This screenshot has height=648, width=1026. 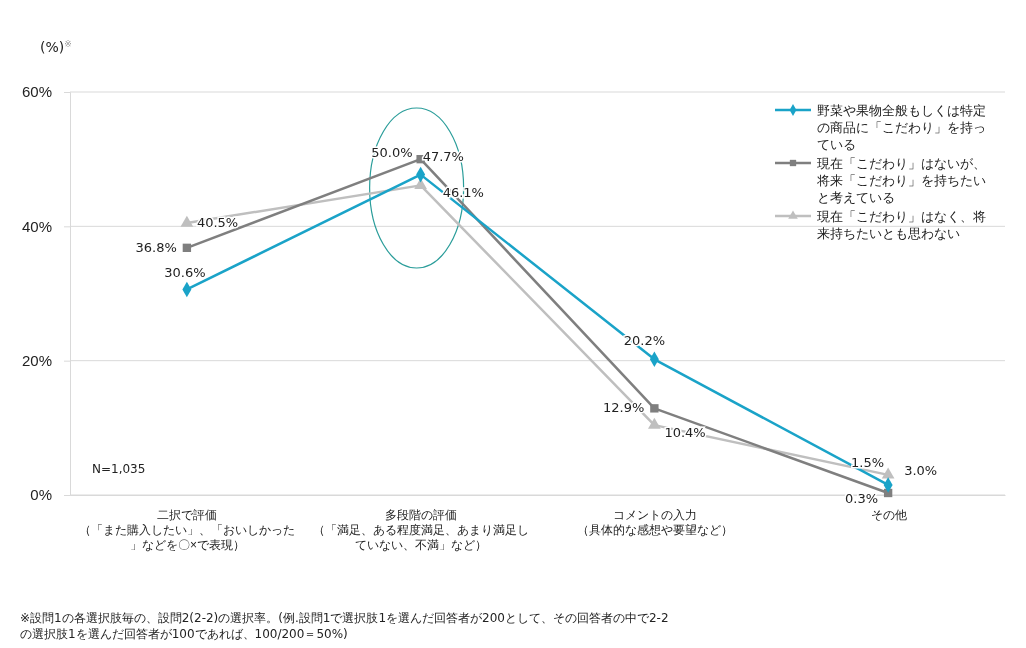 I want to click on text: 12.9%, so click(x=624, y=408).